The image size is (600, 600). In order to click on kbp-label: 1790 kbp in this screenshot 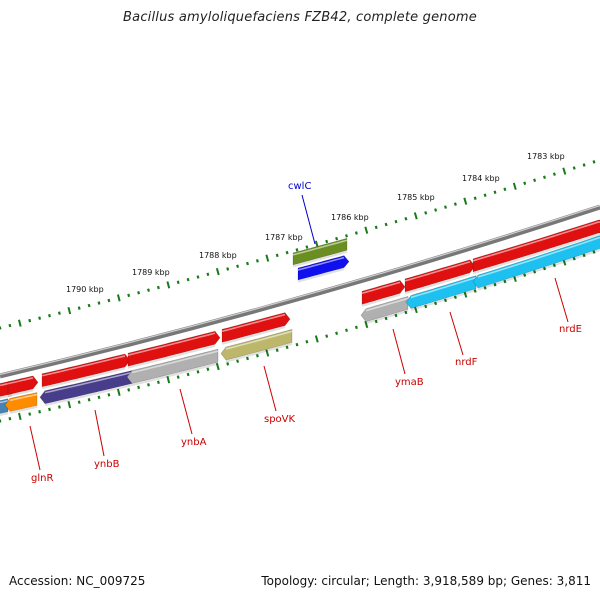, I will do `click(85, 289)`.